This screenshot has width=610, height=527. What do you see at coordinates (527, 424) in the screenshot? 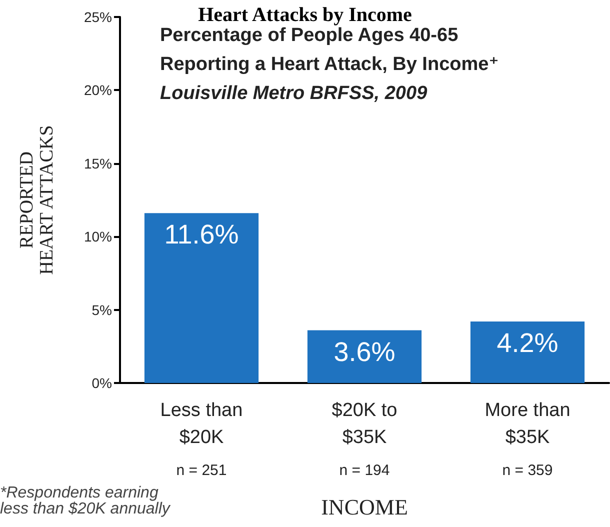
I see `x-tick-label: More than $35K` at bounding box center [527, 424].